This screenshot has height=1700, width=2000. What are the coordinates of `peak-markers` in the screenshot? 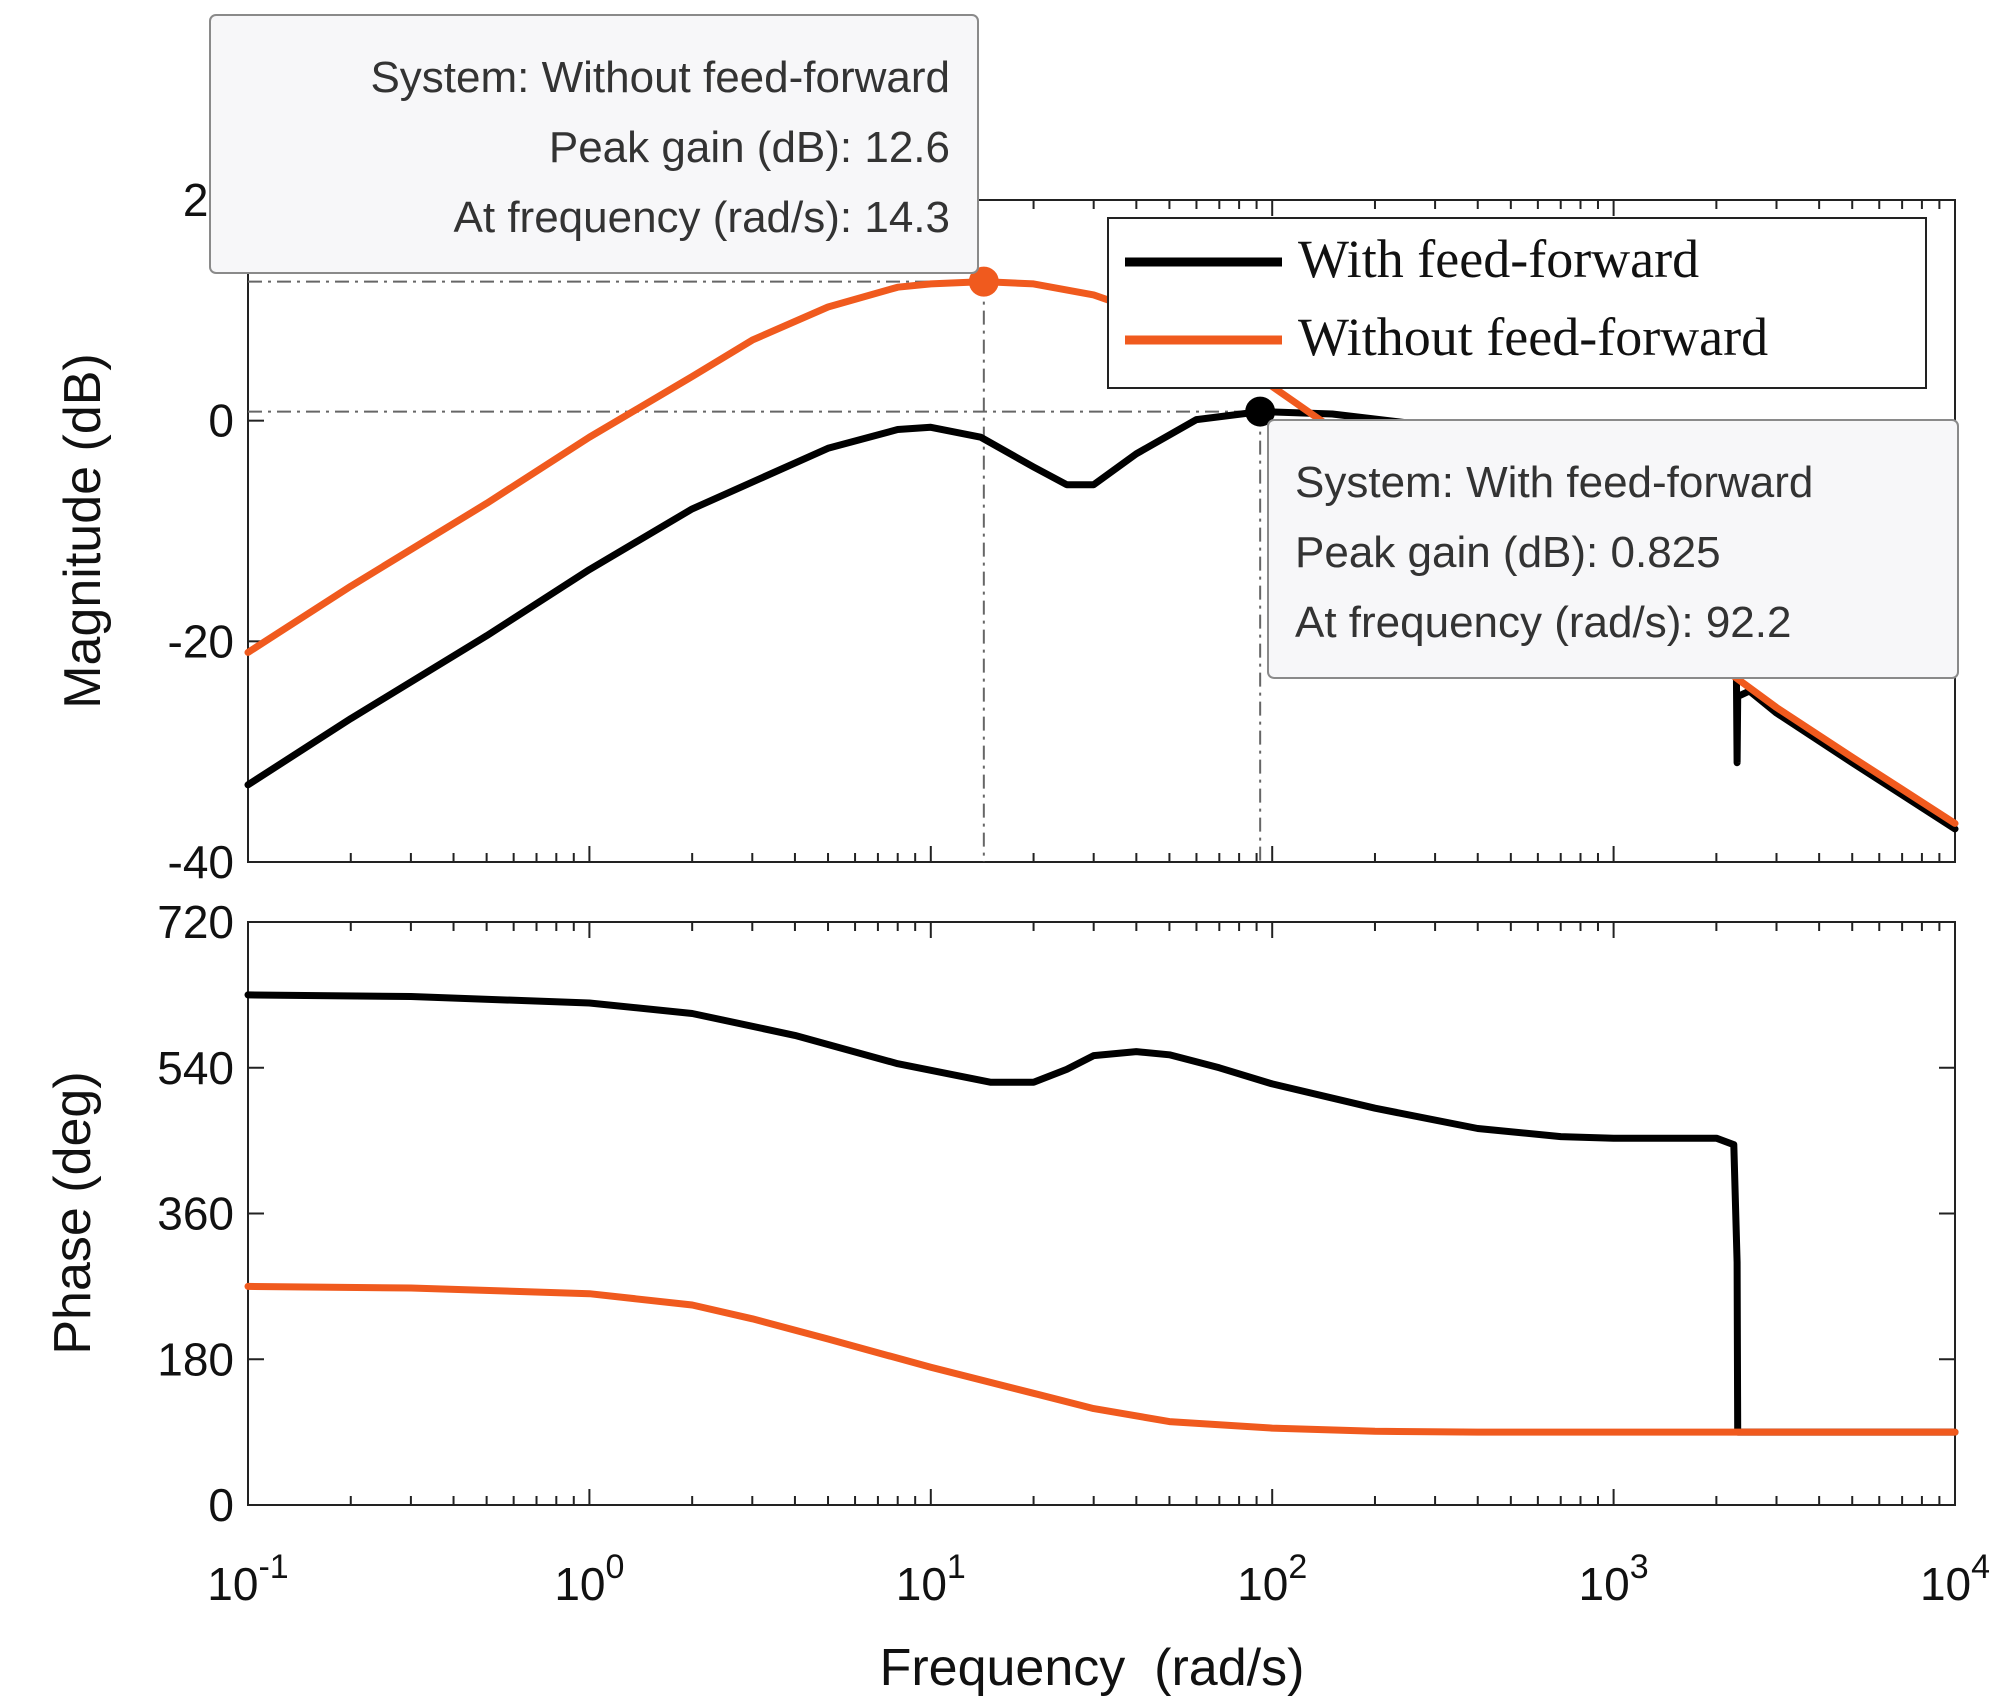 It's located at (1122, 346).